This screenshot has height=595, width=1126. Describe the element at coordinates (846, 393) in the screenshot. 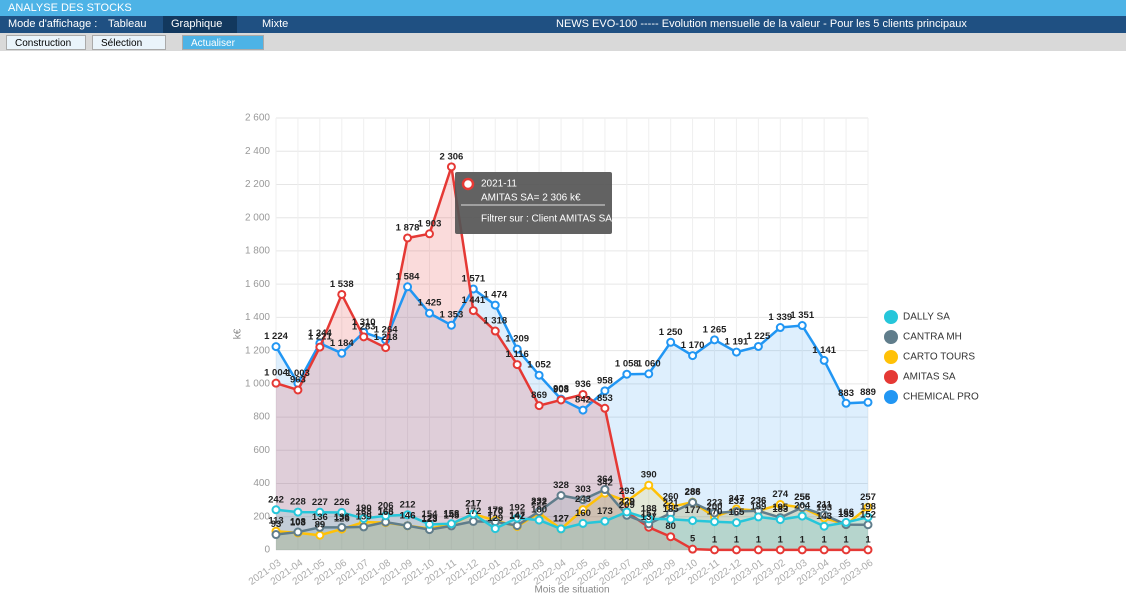

I see `data-label: 883` at that location.